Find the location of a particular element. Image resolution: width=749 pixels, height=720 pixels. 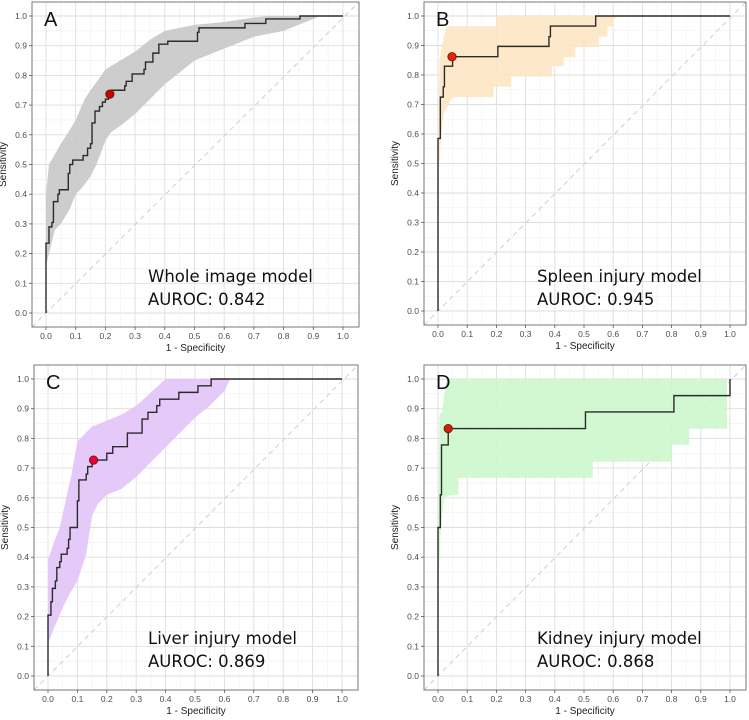

auroc-value: AUROC: 0.869 is located at coordinates (206, 661).